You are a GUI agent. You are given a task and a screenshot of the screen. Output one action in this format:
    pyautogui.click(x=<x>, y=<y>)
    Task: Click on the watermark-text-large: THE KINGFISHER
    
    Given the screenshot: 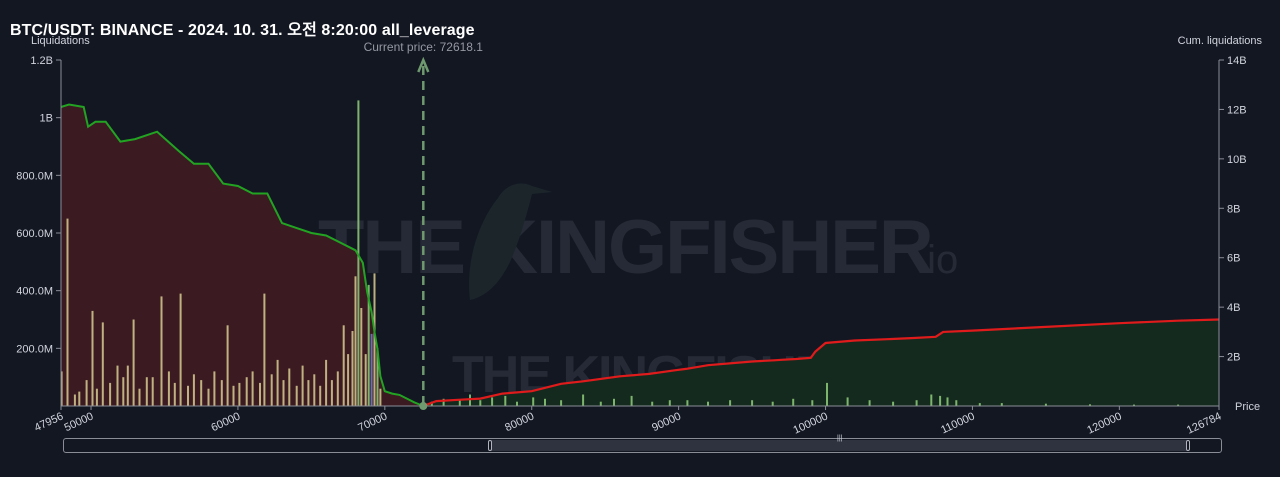 What is the action you would take?
    pyautogui.click(x=625, y=247)
    